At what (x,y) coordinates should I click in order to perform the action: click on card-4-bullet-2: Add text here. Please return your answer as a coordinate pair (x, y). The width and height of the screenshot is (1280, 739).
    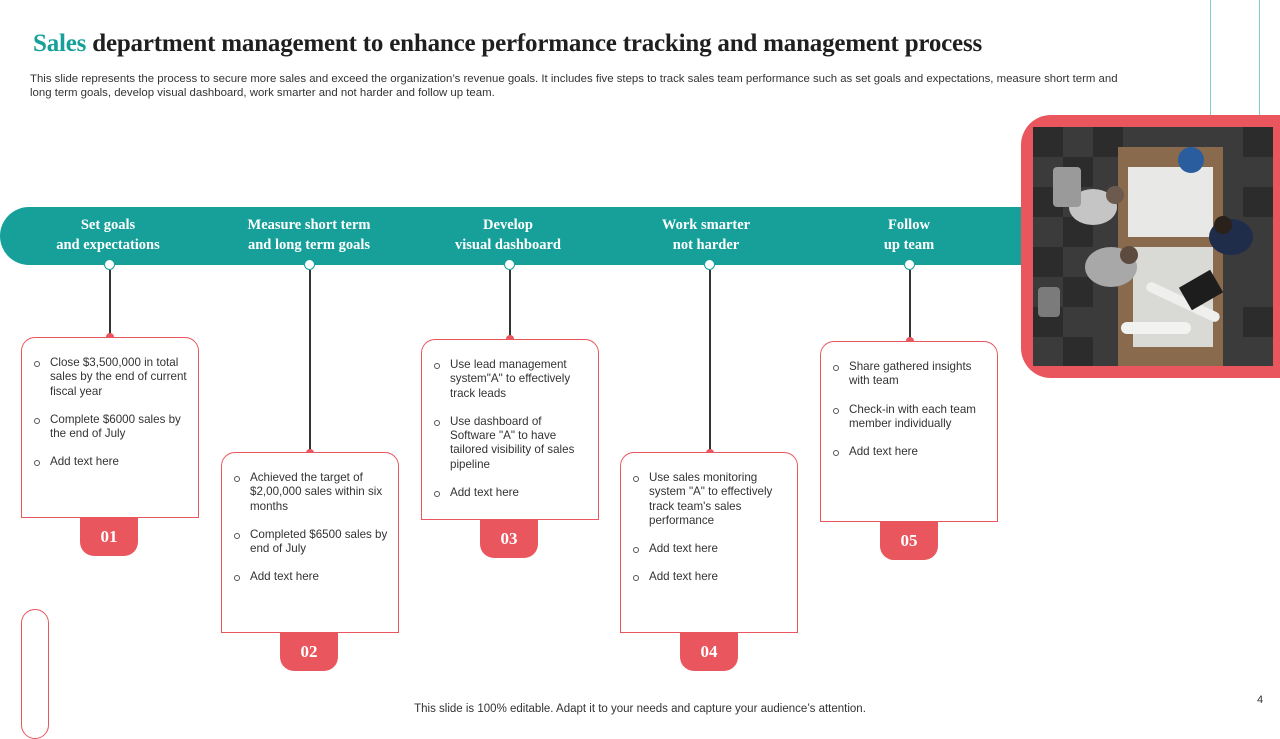
    Looking at the image, I should click on (709, 549).